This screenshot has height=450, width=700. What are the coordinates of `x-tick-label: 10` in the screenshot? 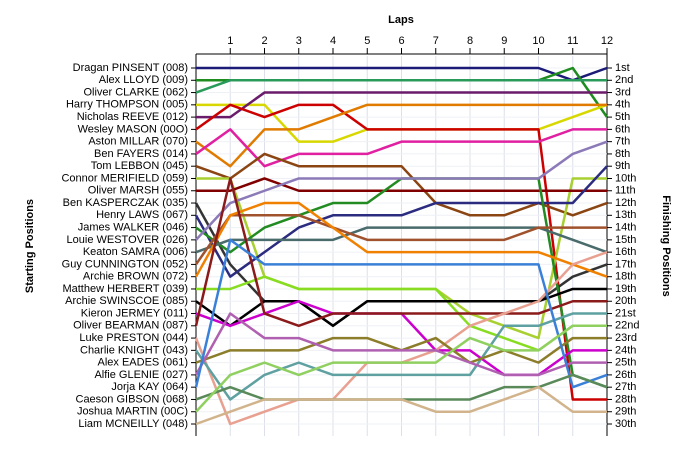 It's located at (538, 41).